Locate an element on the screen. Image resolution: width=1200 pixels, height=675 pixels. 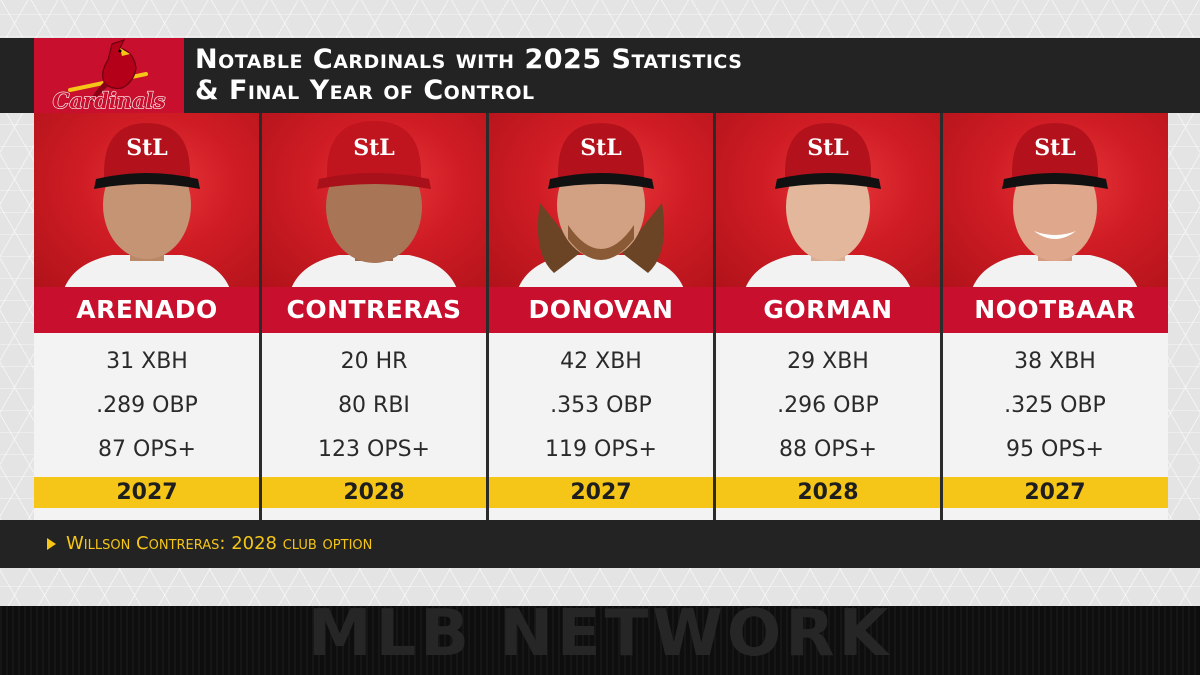
player-stat: 20 HR is located at coordinates (374, 361).